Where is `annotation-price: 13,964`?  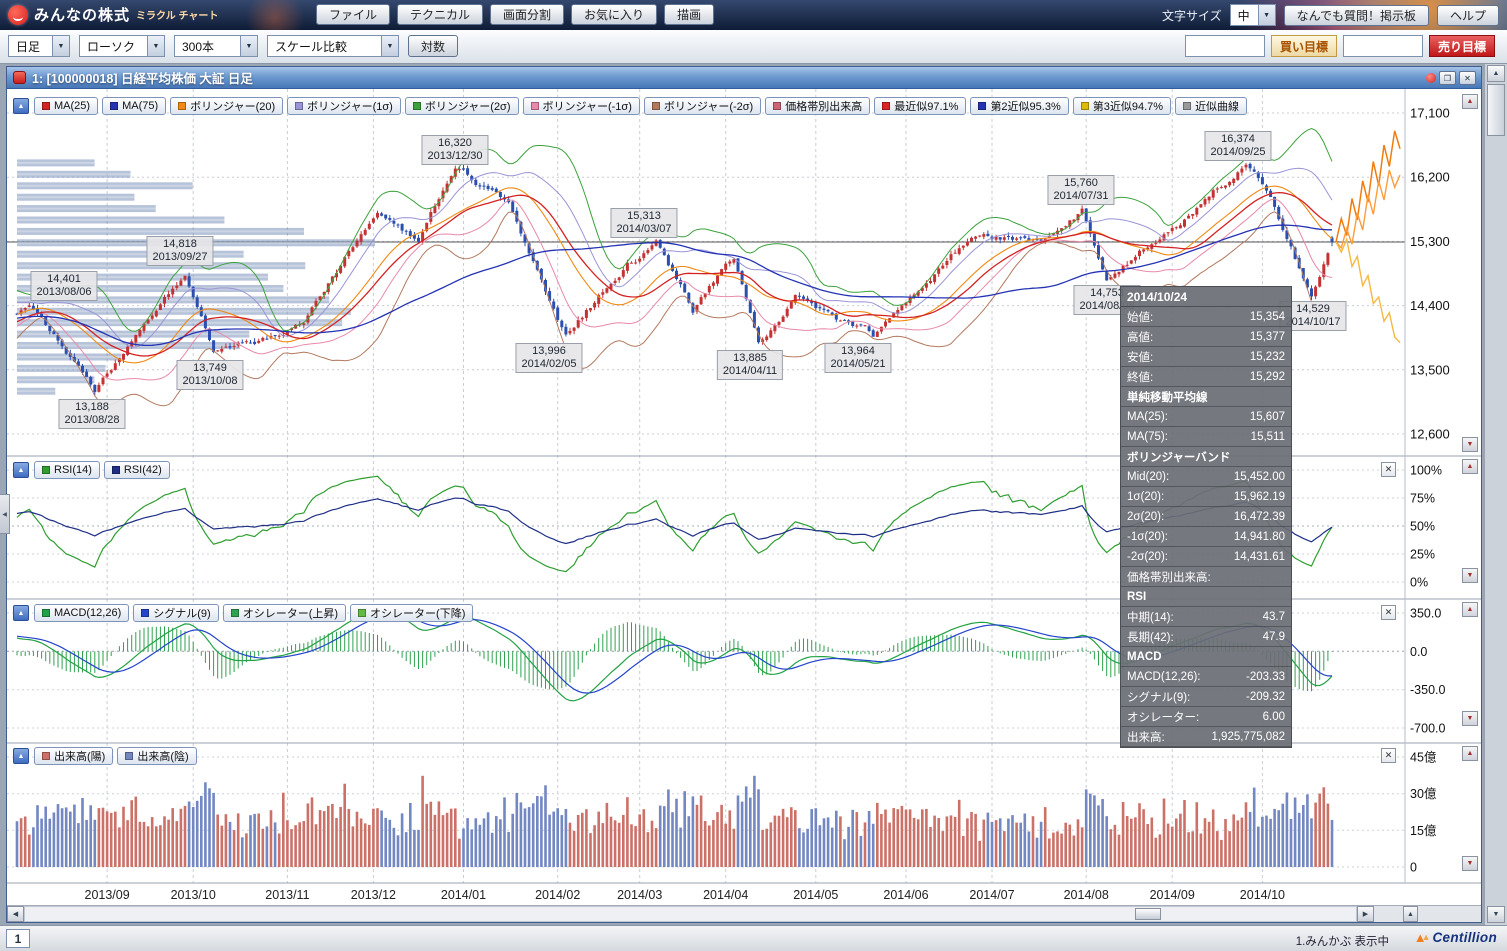
annotation-price: 13,964 is located at coordinates (858, 351).